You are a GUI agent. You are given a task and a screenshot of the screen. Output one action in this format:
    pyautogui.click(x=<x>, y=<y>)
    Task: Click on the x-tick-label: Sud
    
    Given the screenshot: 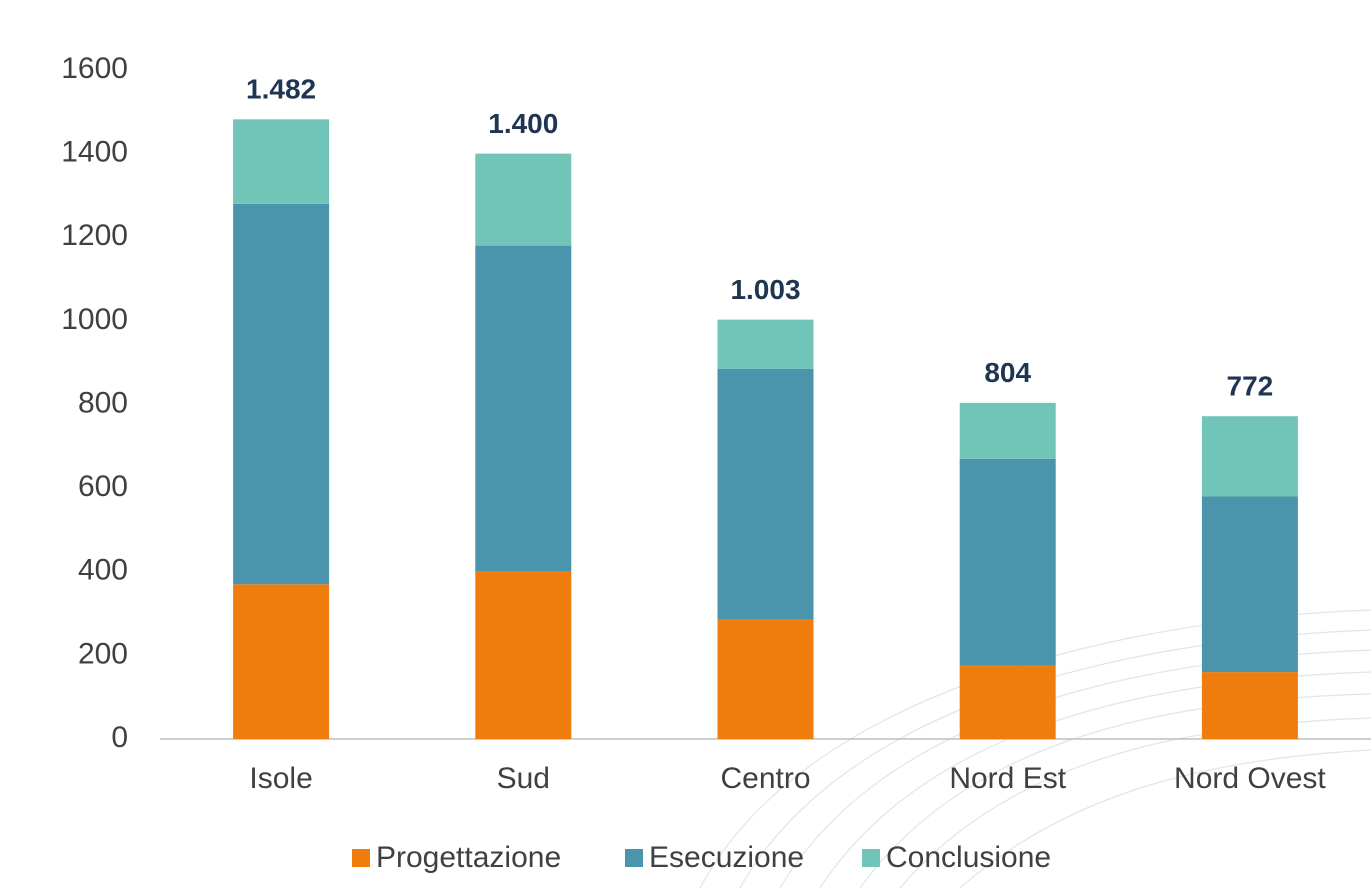 What is the action you would take?
    pyautogui.click(x=523, y=778)
    